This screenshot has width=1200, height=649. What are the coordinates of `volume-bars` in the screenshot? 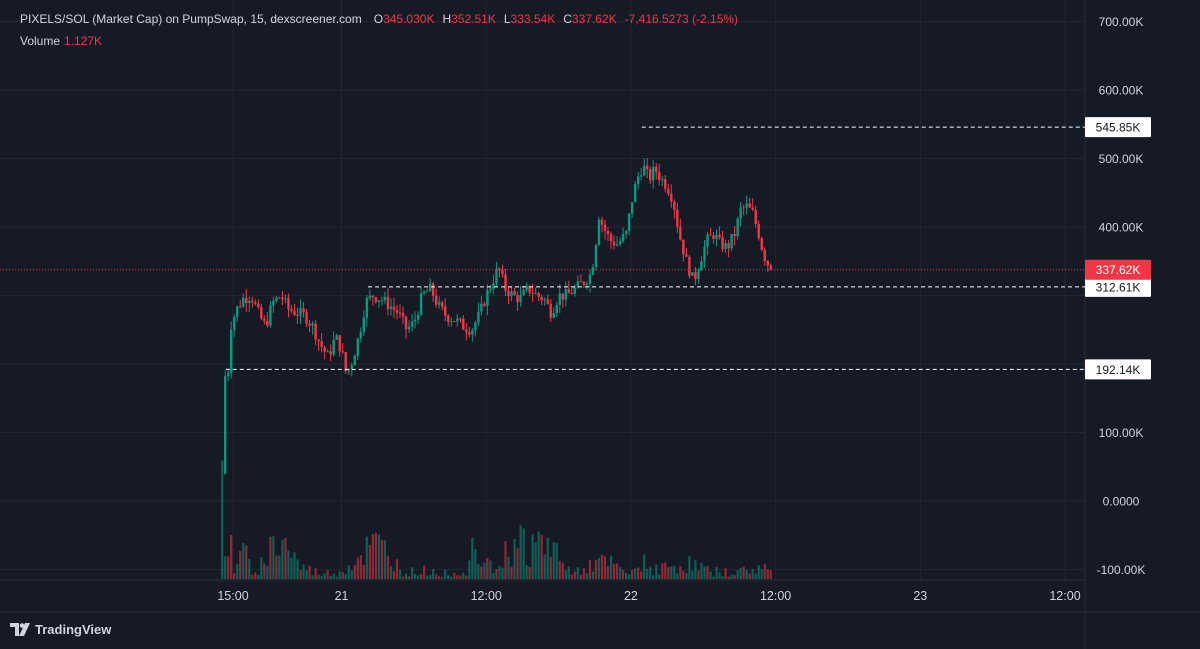 It's located at (496, 519).